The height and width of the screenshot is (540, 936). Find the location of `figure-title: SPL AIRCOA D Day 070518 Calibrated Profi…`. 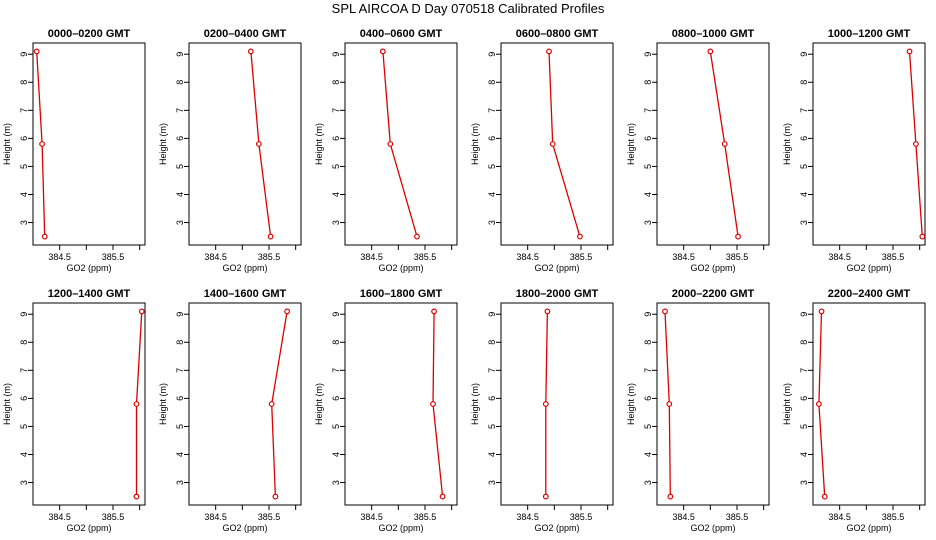

figure-title: SPL AIRCOA D Day 070518 Calibrated Profi… is located at coordinates (468, 8).